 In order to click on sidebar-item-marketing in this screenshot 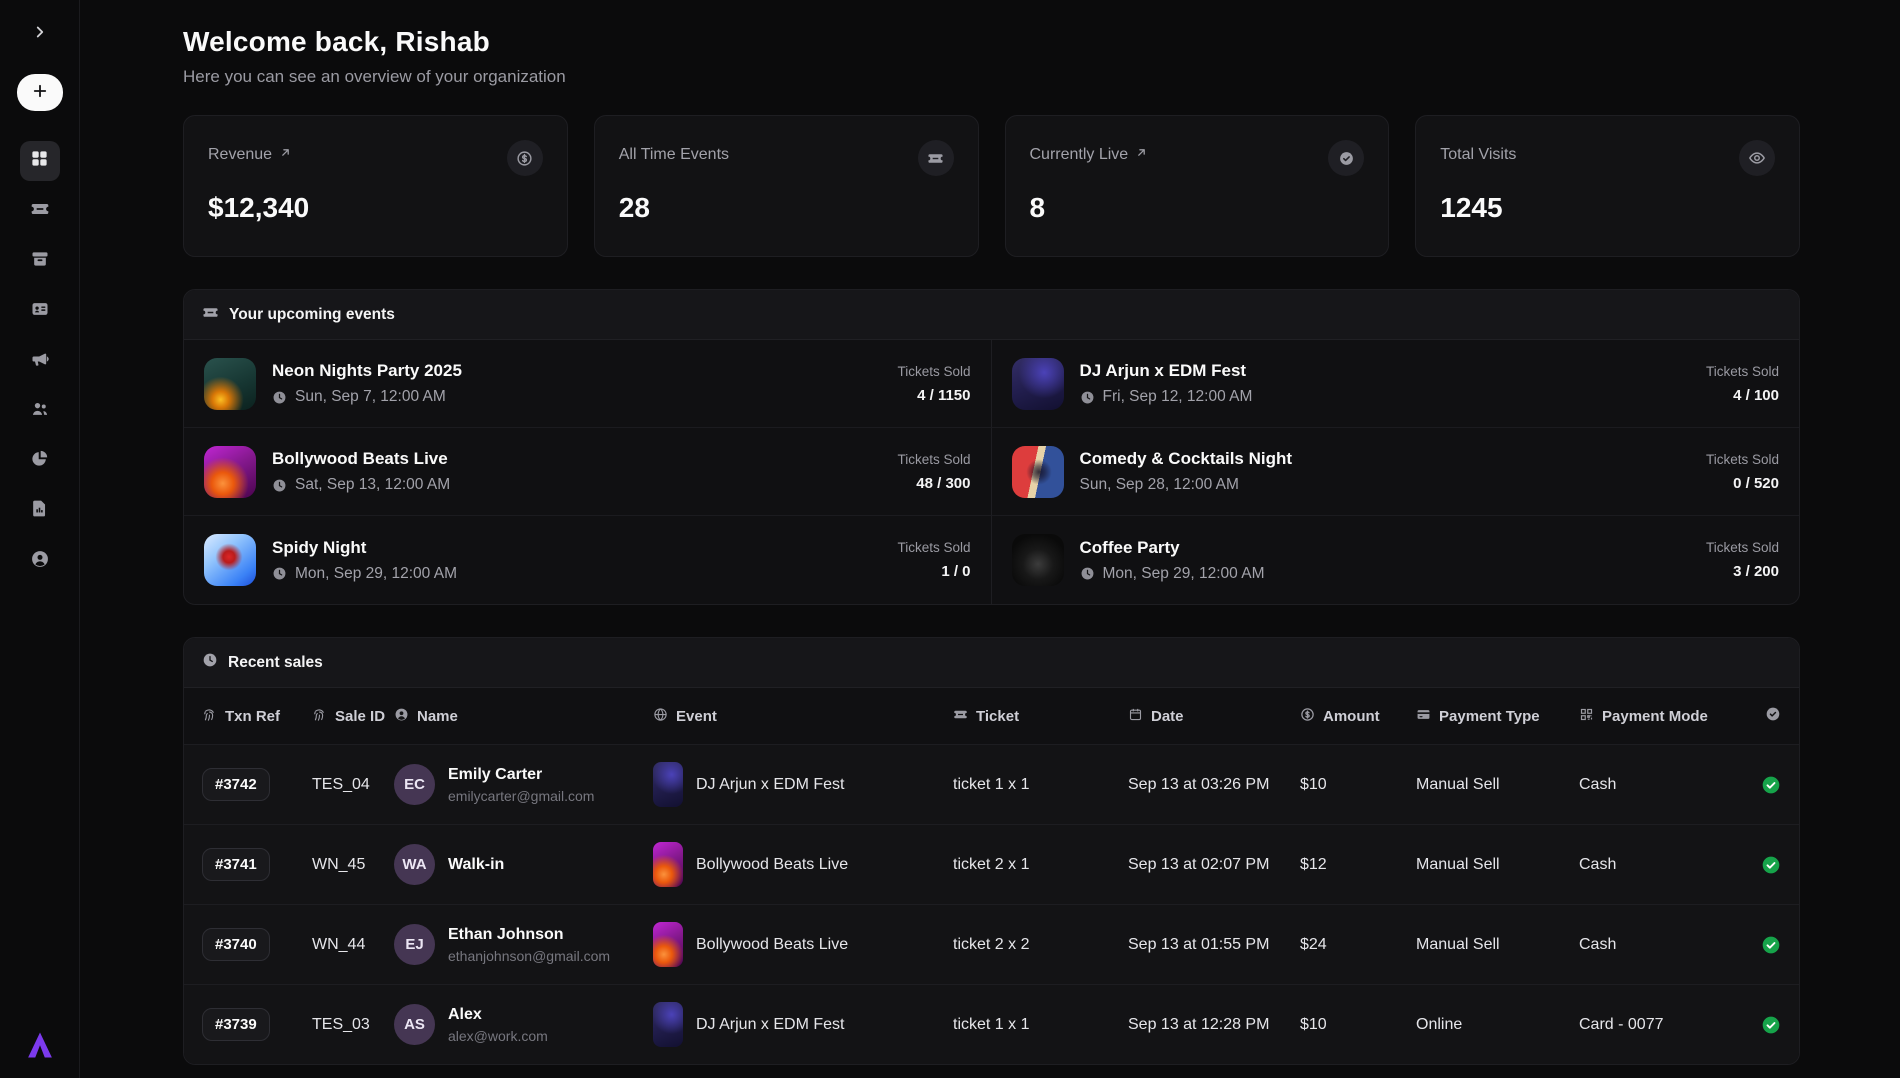, I will do `click(40, 361)`.